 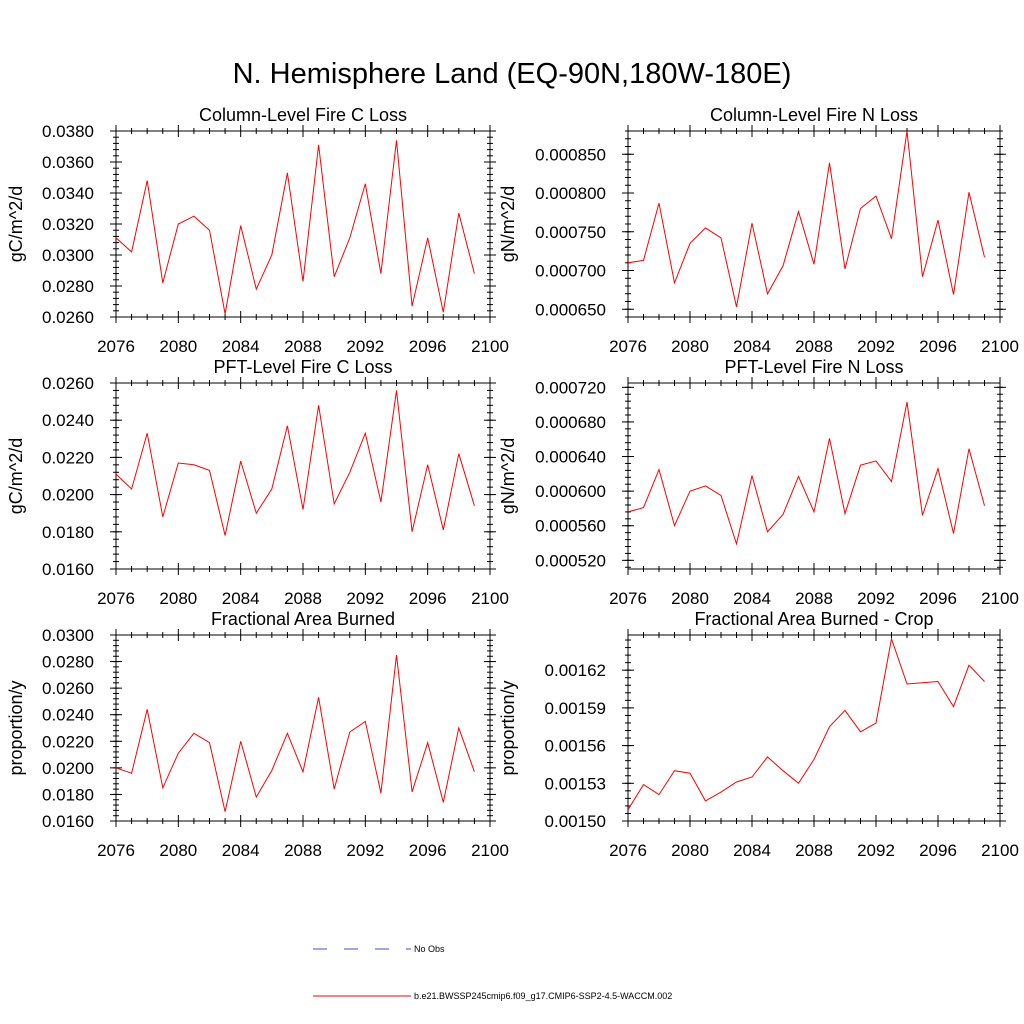 What do you see at coordinates (68, 131) in the screenshot?
I see `y-tick-label: 0.0380` at bounding box center [68, 131].